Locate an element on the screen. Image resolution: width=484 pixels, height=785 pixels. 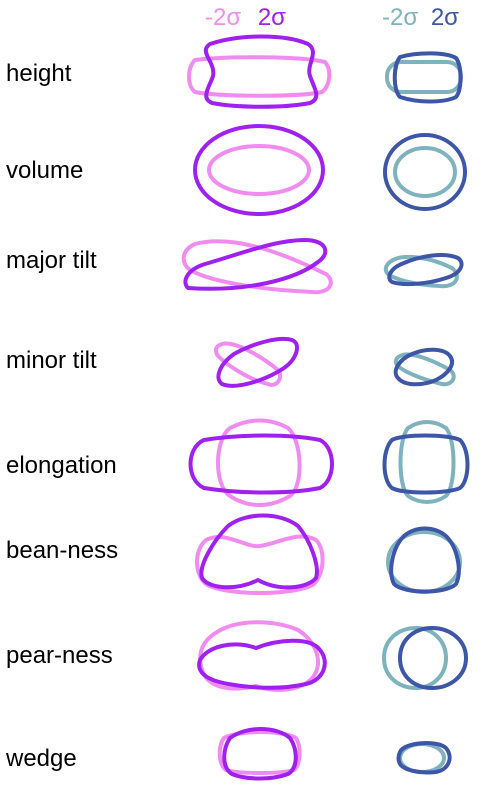
volume-right-plus-outline is located at coordinates (425, 172).